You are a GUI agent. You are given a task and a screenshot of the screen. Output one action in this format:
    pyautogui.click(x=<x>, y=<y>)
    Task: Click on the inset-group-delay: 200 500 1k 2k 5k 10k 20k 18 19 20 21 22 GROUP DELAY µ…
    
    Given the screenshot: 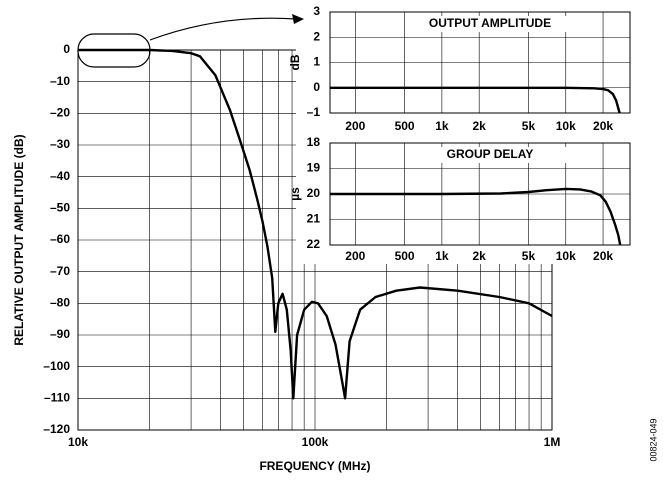 What is the action you would take?
    pyautogui.click(x=459, y=199)
    